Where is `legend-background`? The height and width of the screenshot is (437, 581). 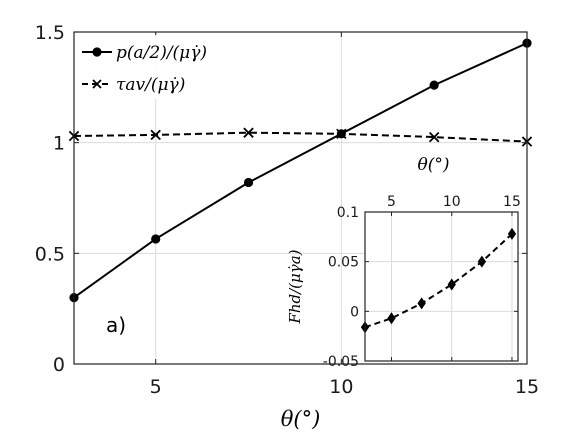 legend-background is located at coordinates (163, 67).